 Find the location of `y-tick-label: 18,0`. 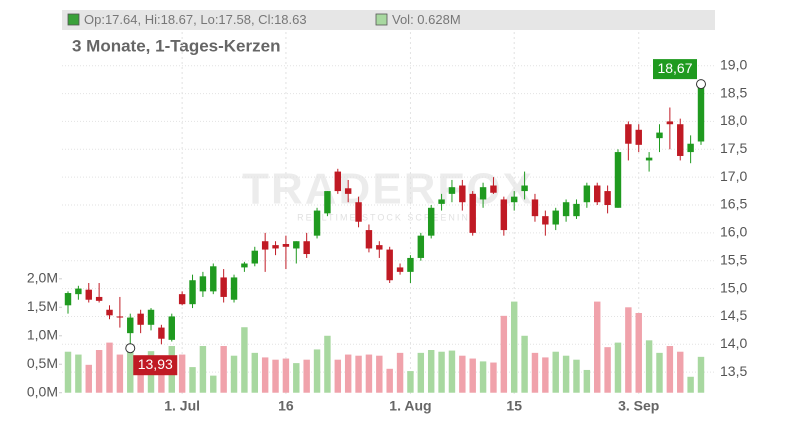

y-tick-label: 18,0 is located at coordinates (733, 120).